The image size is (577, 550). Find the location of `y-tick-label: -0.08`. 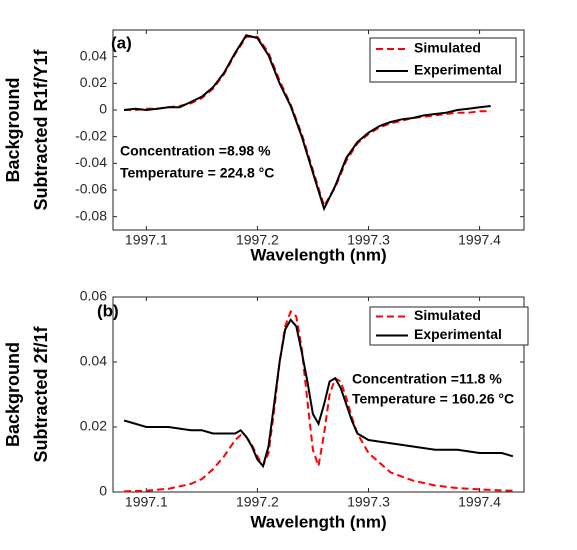

y-tick-label: -0.08 is located at coordinates (91, 215).